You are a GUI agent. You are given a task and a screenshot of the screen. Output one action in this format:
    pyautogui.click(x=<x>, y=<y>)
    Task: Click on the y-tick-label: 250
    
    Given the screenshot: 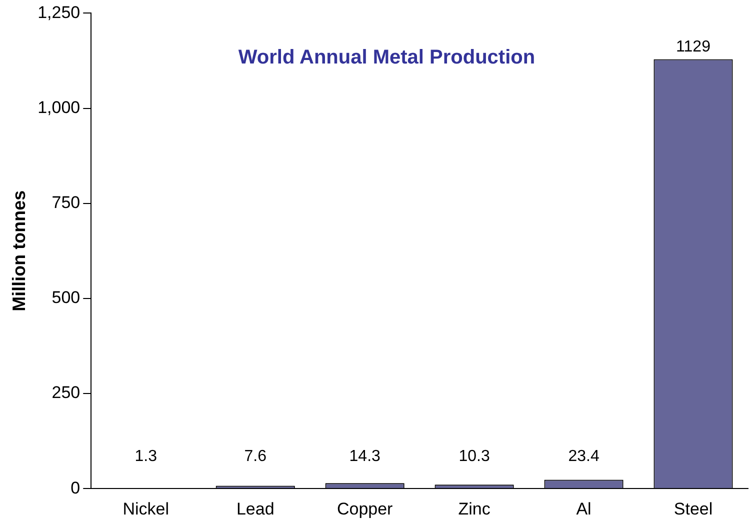 What is the action you would take?
    pyautogui.click(x=66, y=392)
    